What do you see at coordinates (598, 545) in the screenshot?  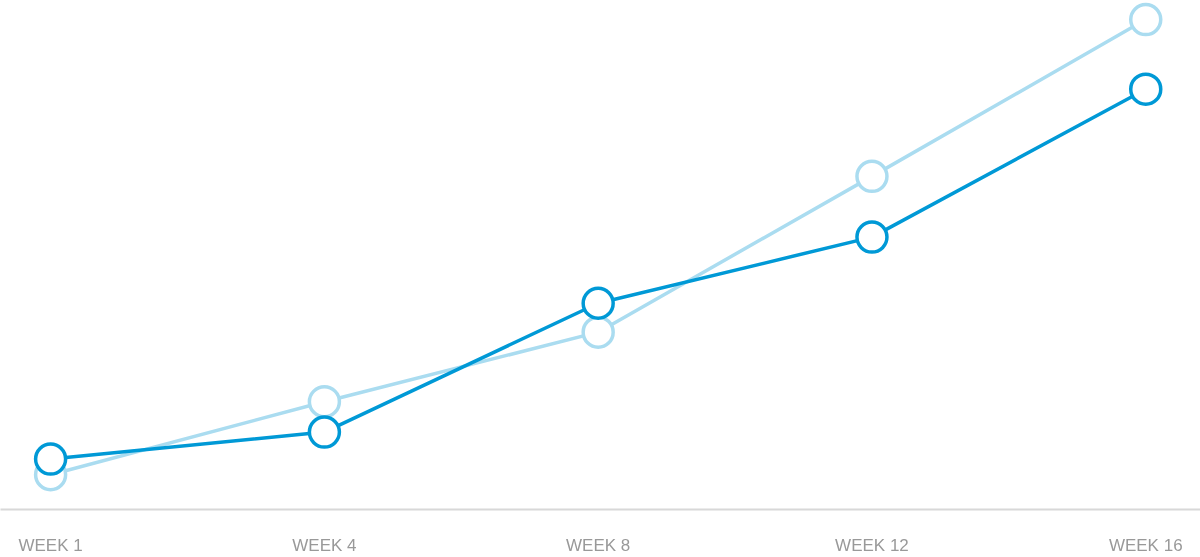 I see `x-tick-label: WEEK 8` at bounding box center [598, 545].